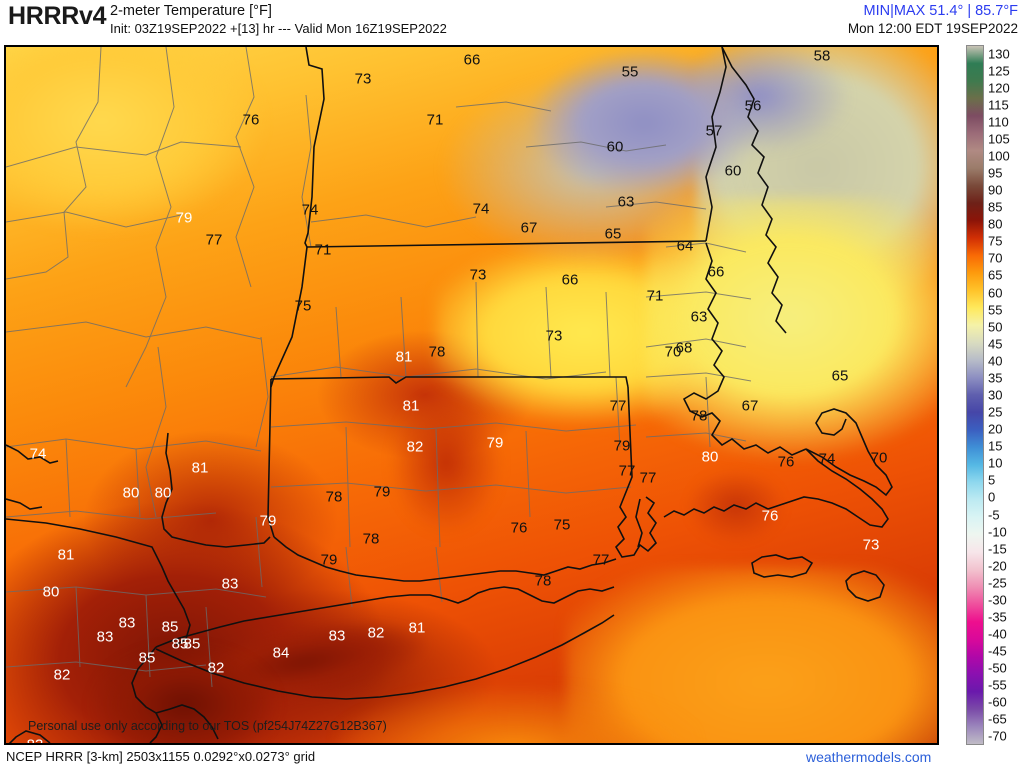  I want to click on model-name-label: HRRRv4, so click(57, 16).